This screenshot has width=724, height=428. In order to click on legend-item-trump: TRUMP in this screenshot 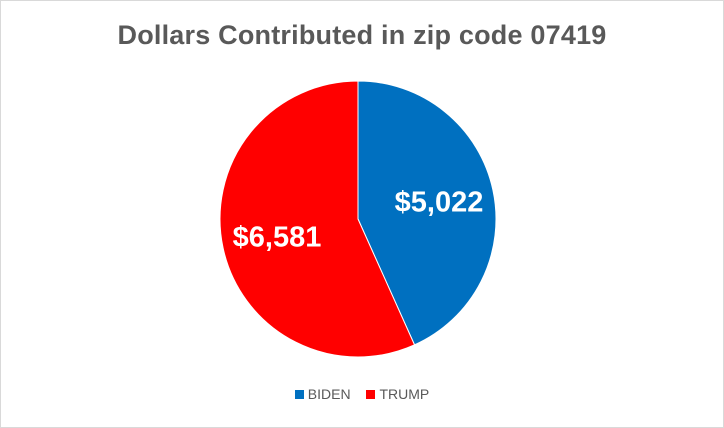, I will do `click(397, 394)`.